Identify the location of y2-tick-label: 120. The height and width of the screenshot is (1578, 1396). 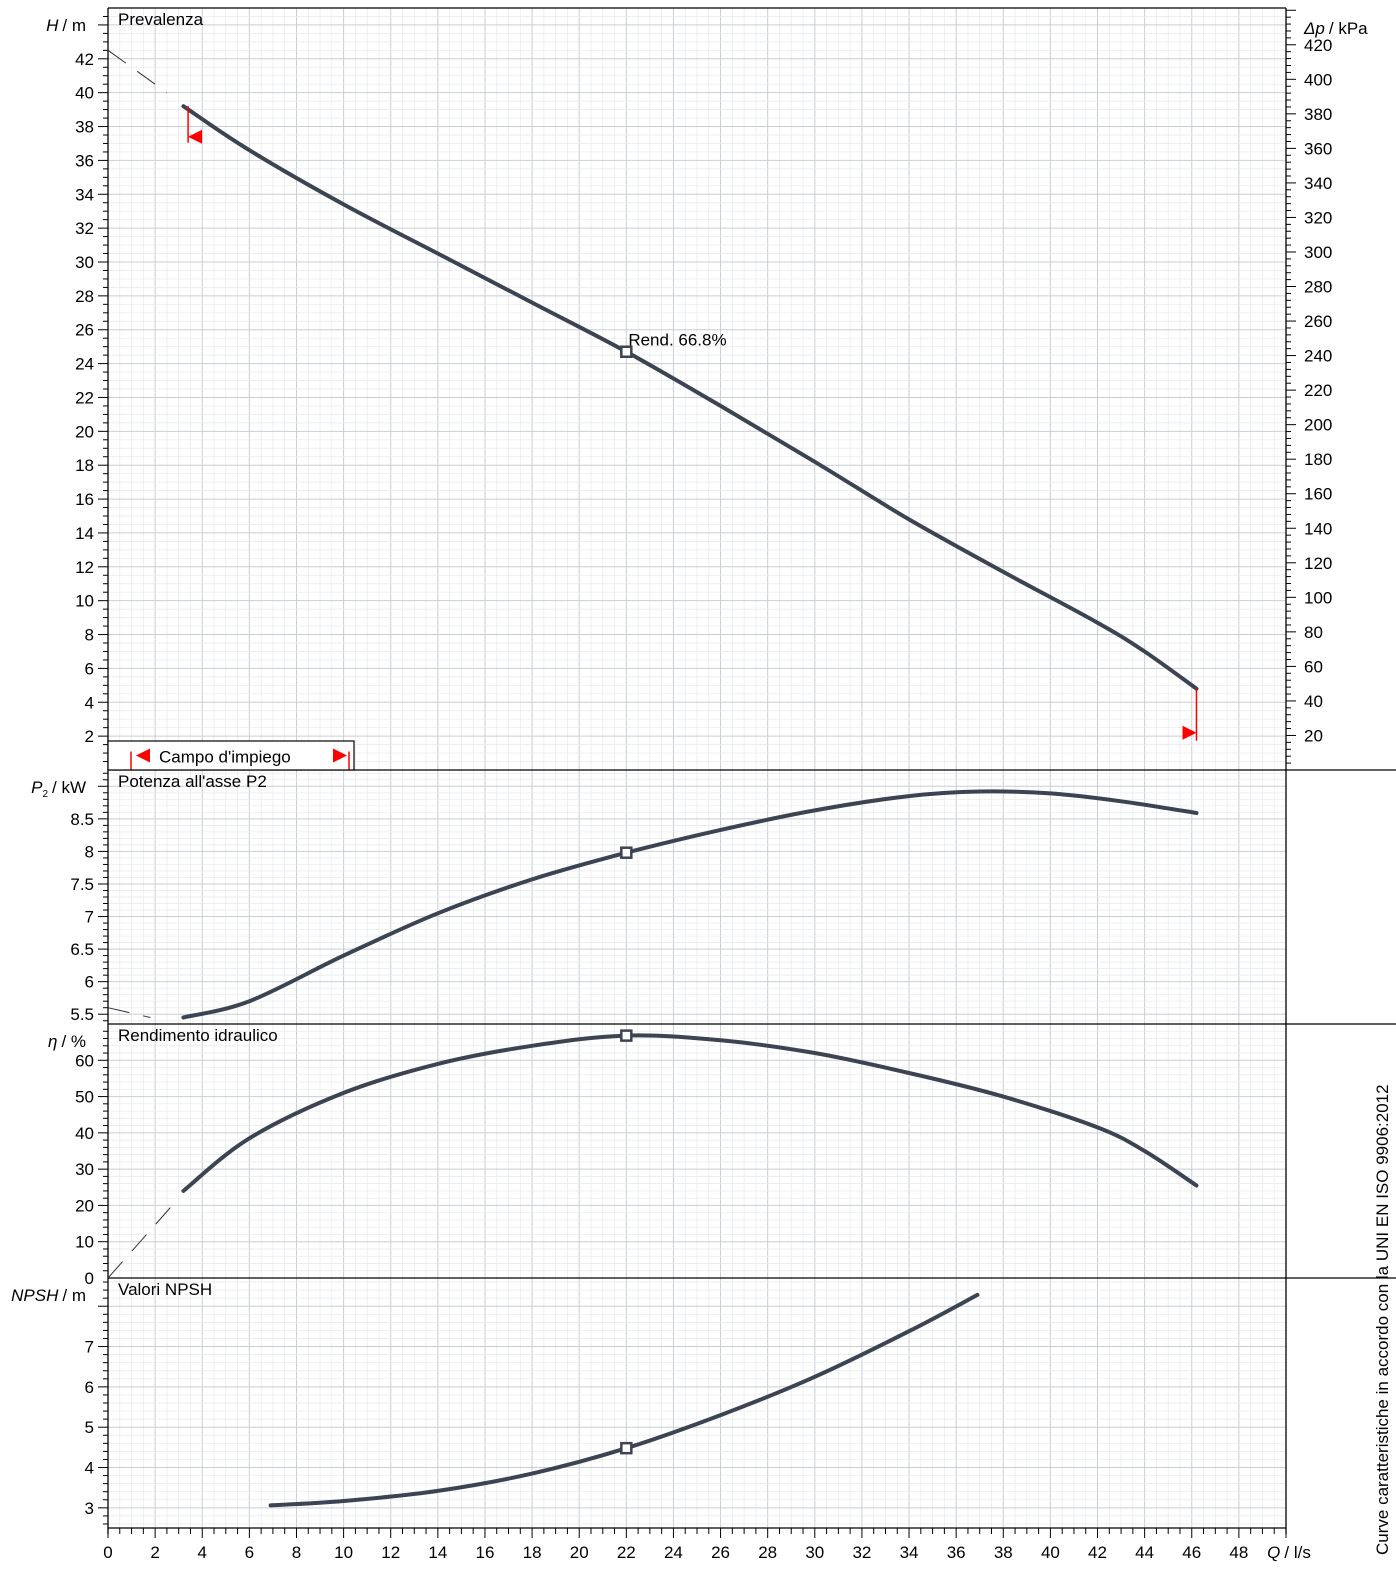
(1318, 563).